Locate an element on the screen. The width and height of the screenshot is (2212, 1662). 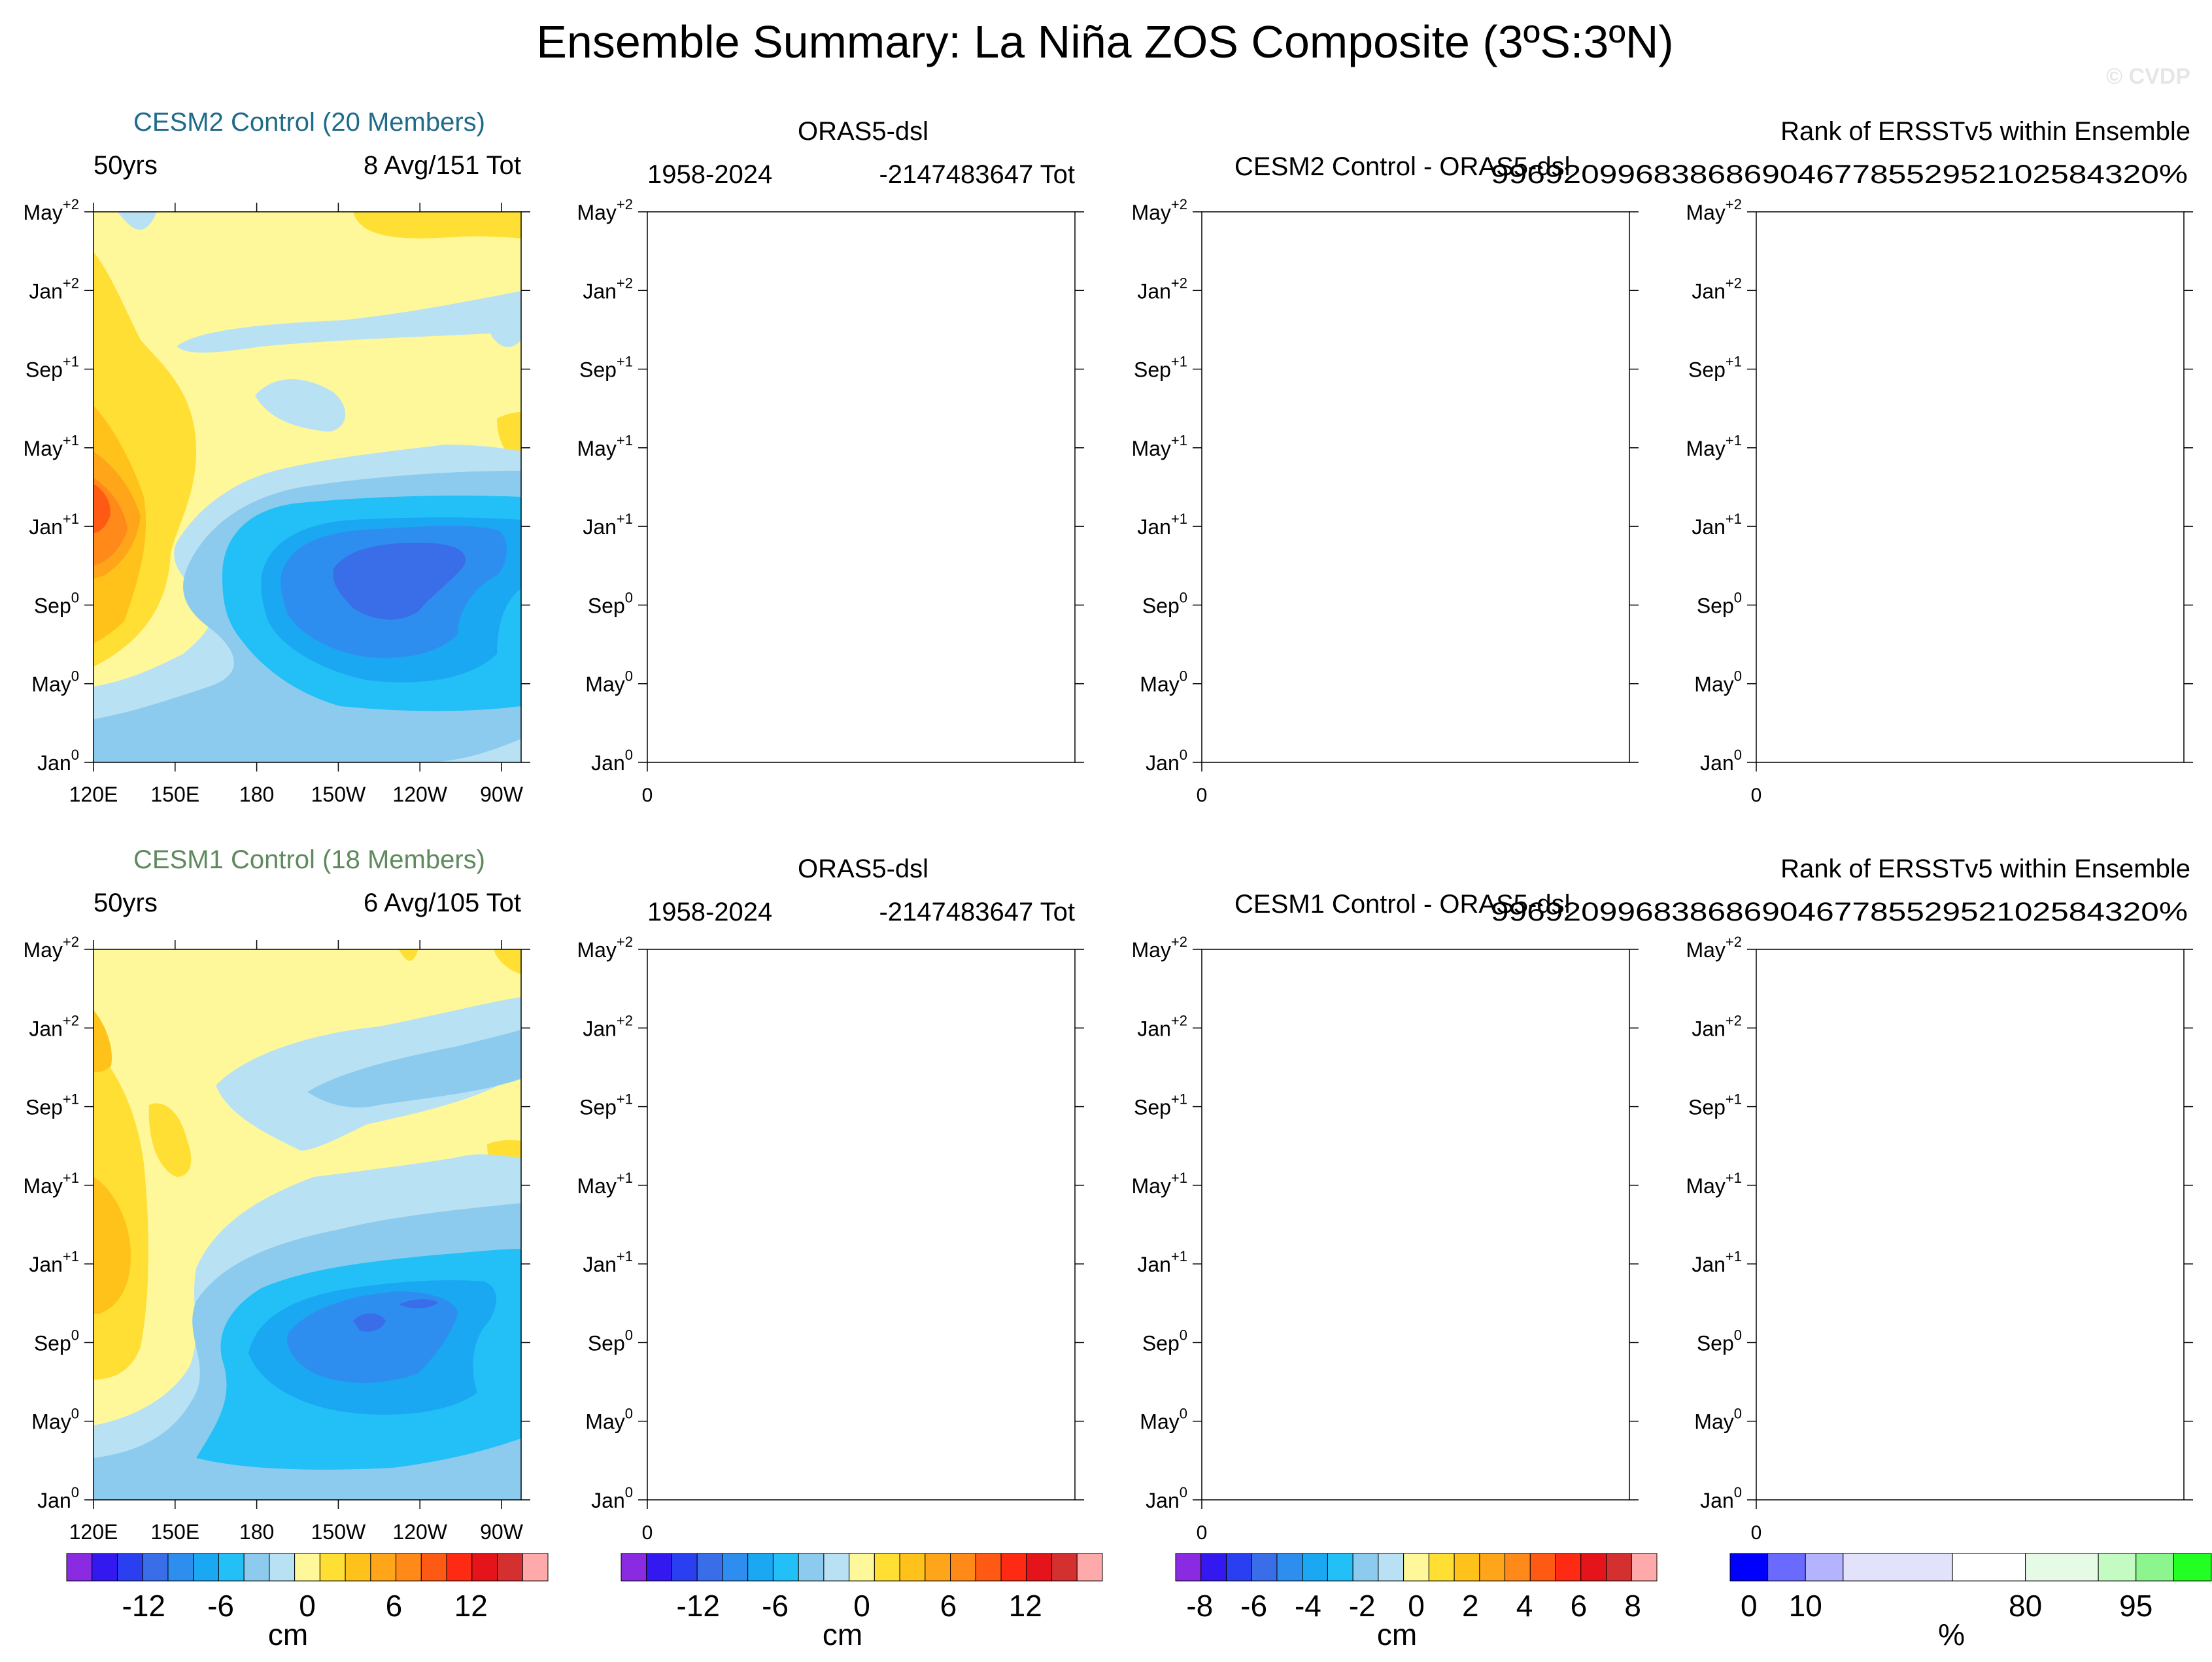
panel-r2-c2: Jan0 May0 Sep0 Jan+1 May+1 Sep+1 Jan+2 May+2 0 is located at coordinates (830, 1239).